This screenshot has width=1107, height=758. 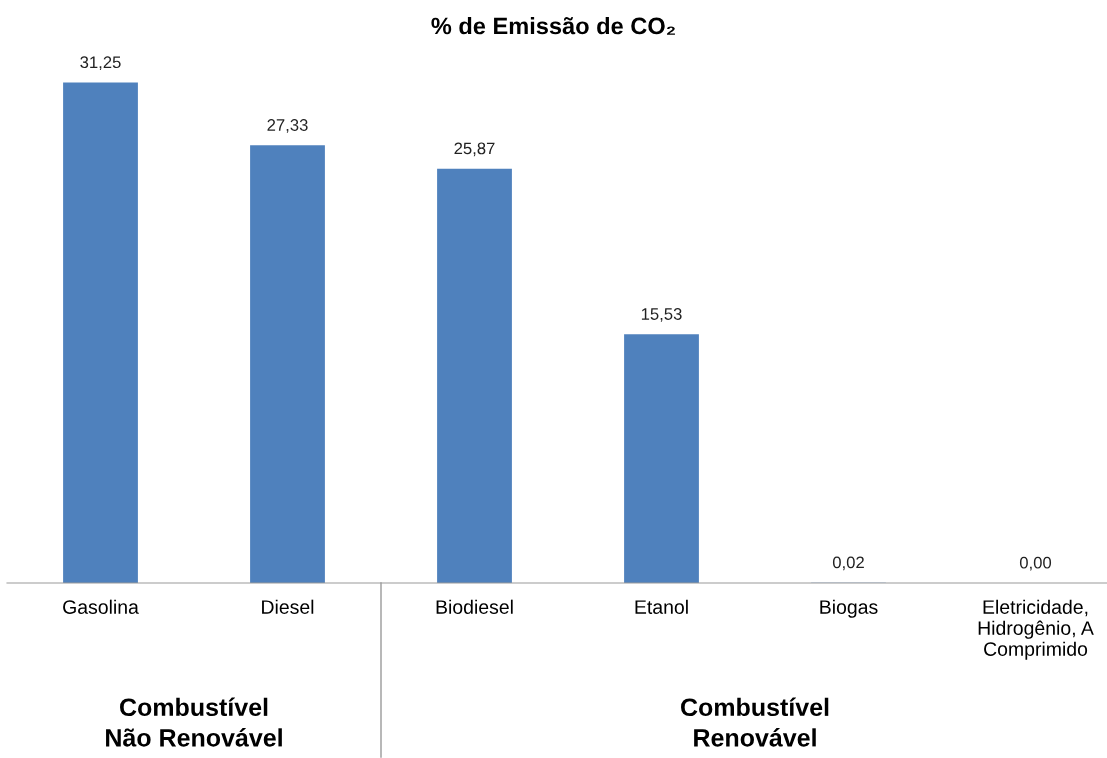 I want to click on chart-title: % de Emissão de CO₂, so click(x=553, y=26).